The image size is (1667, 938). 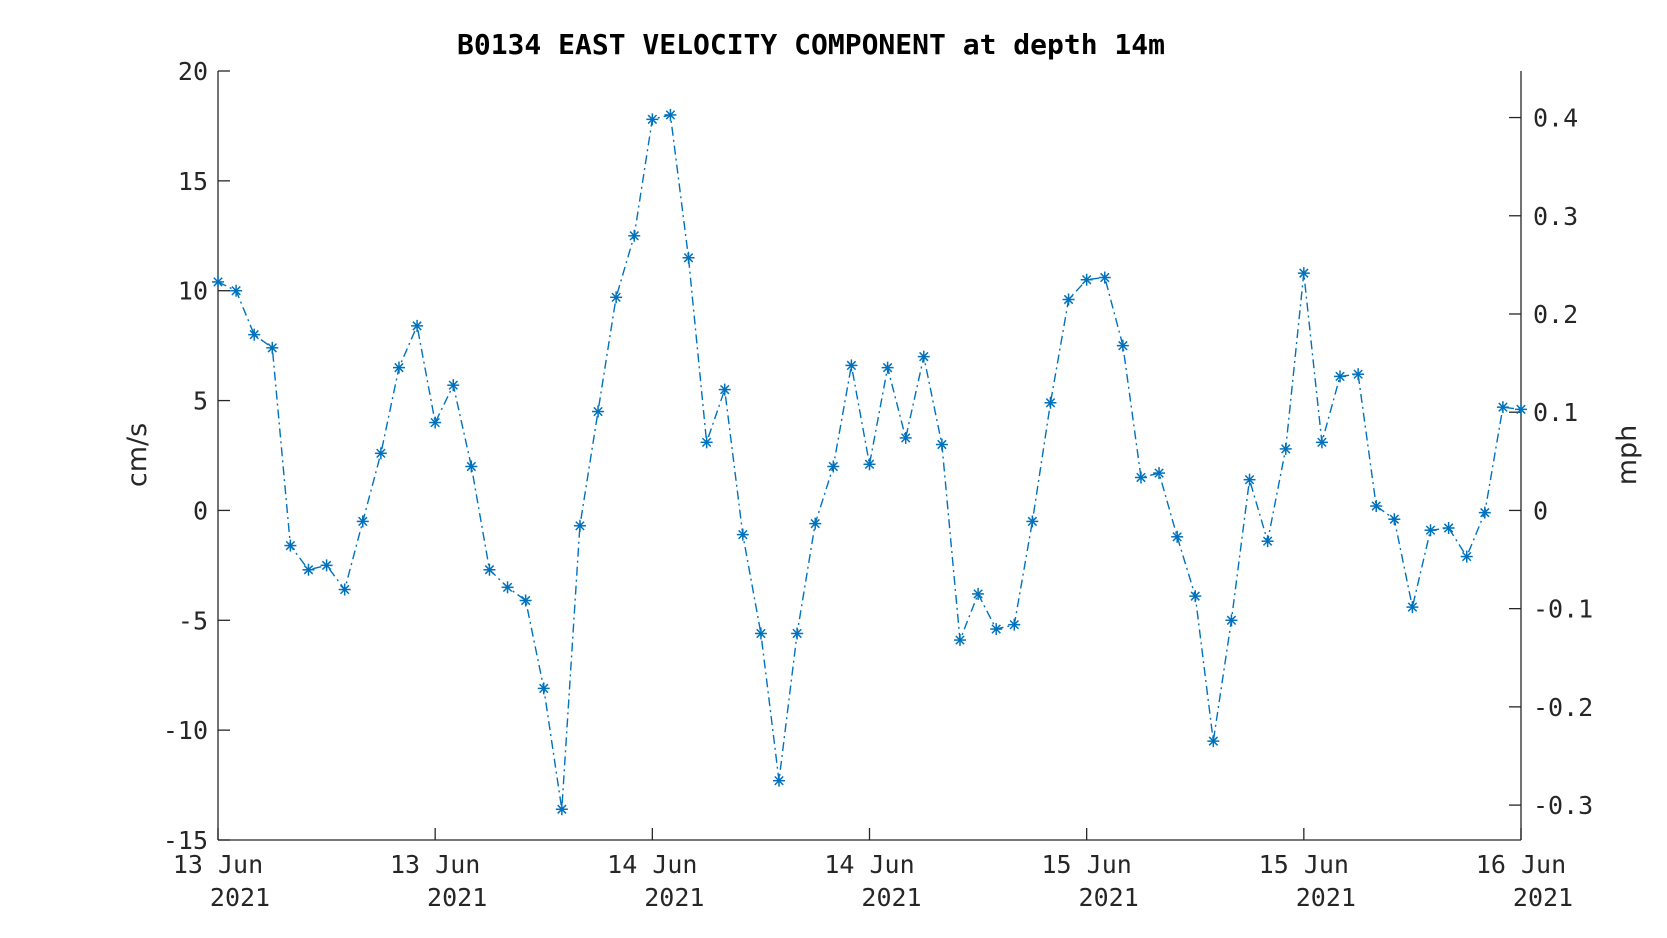 What do you see at coordinates (1555, 314) in the screenshot?
I see `right-tick-label: 0.2` at bounding box center [1555, 314].